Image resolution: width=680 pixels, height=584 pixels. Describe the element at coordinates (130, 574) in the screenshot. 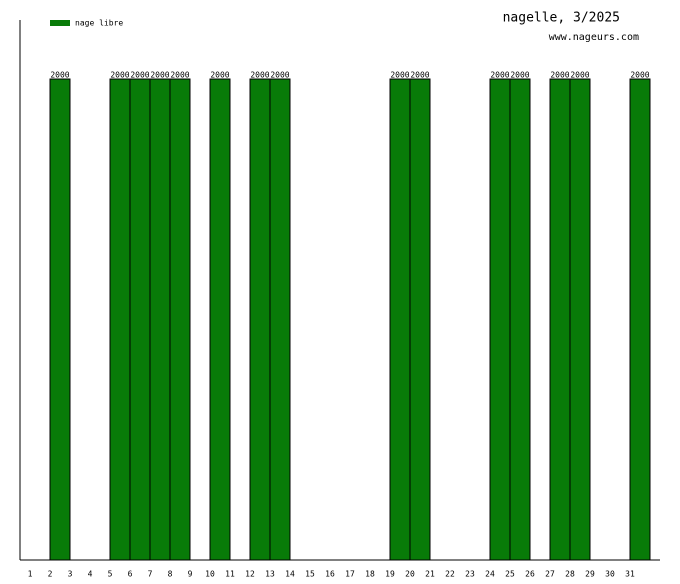

I see `x-tick-label: 6` at that location.